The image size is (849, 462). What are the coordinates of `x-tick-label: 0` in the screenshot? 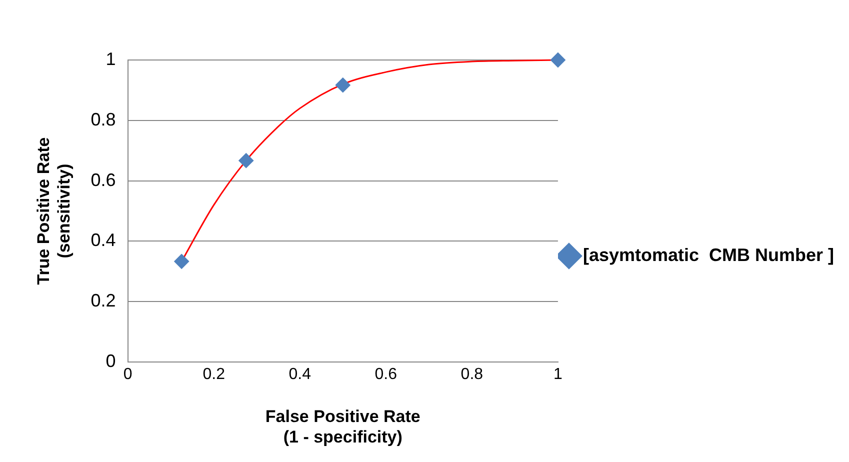 It's located at (127, 375).